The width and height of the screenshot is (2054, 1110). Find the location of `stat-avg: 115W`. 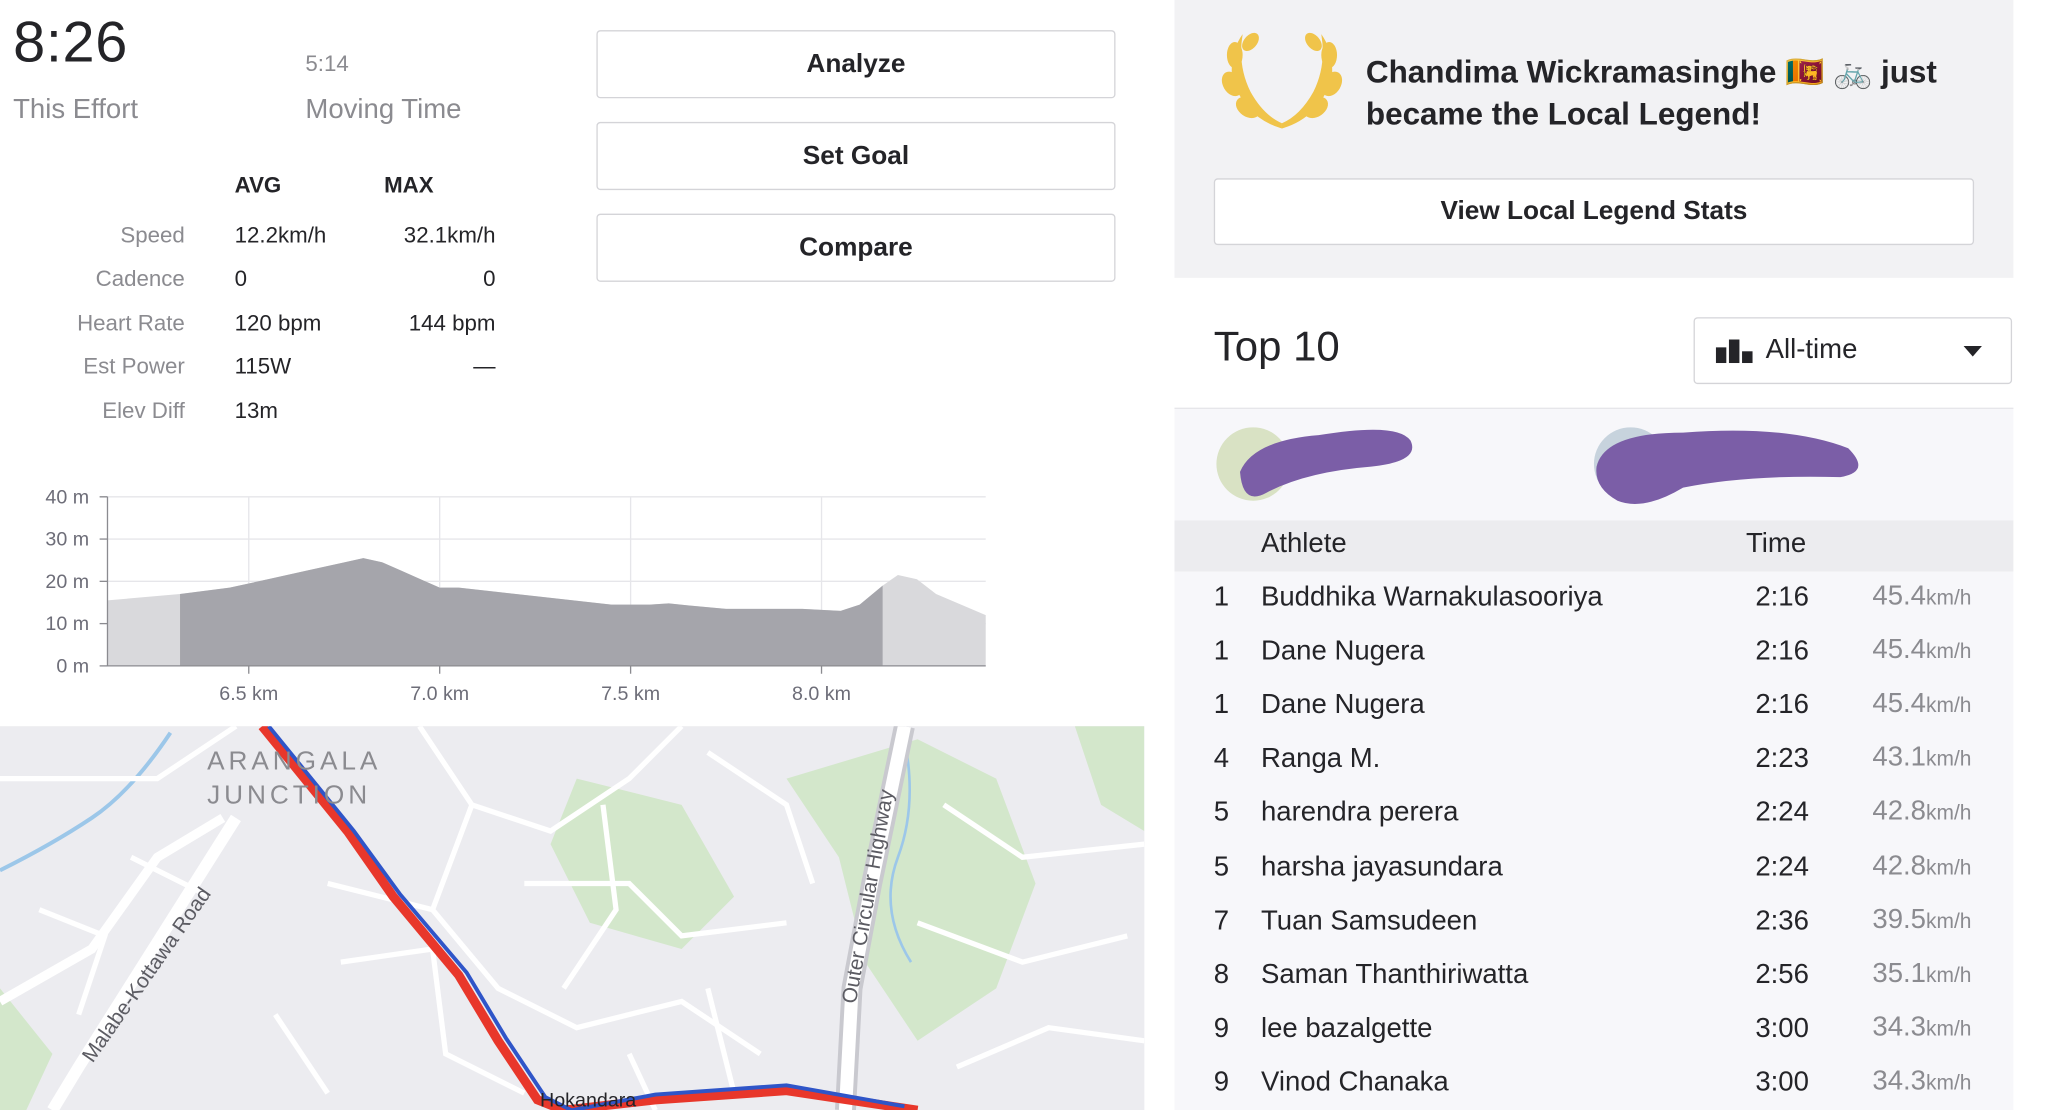

stat-avg: 115W is located at coordinates (263, 366).